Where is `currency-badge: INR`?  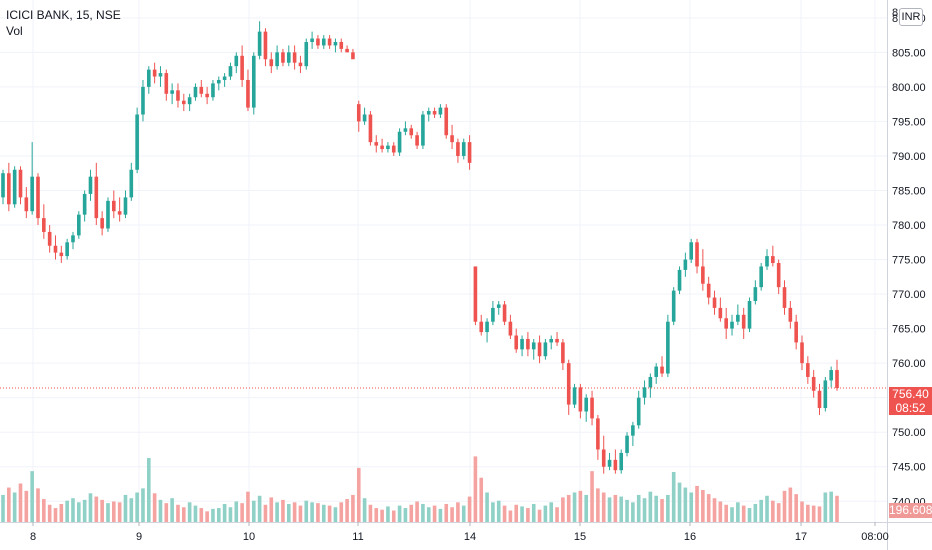
currency-badge: INR is located at coordinates (911, 17).